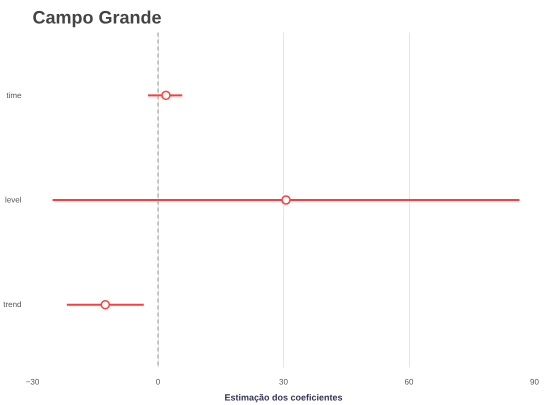  What do you see at coordinates (14, 95) in the screenshot?
I see `y-tick-label: time` at bounding box center [14, 95].